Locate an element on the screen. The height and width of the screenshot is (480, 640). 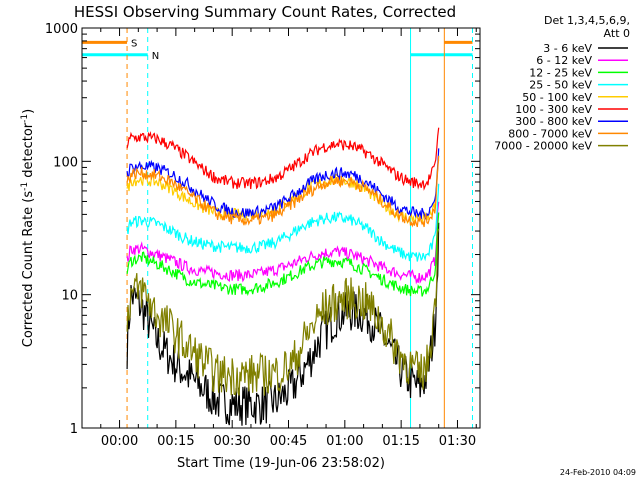
x-tick-label-5: 01:15 is located at coordinates (400, 441).